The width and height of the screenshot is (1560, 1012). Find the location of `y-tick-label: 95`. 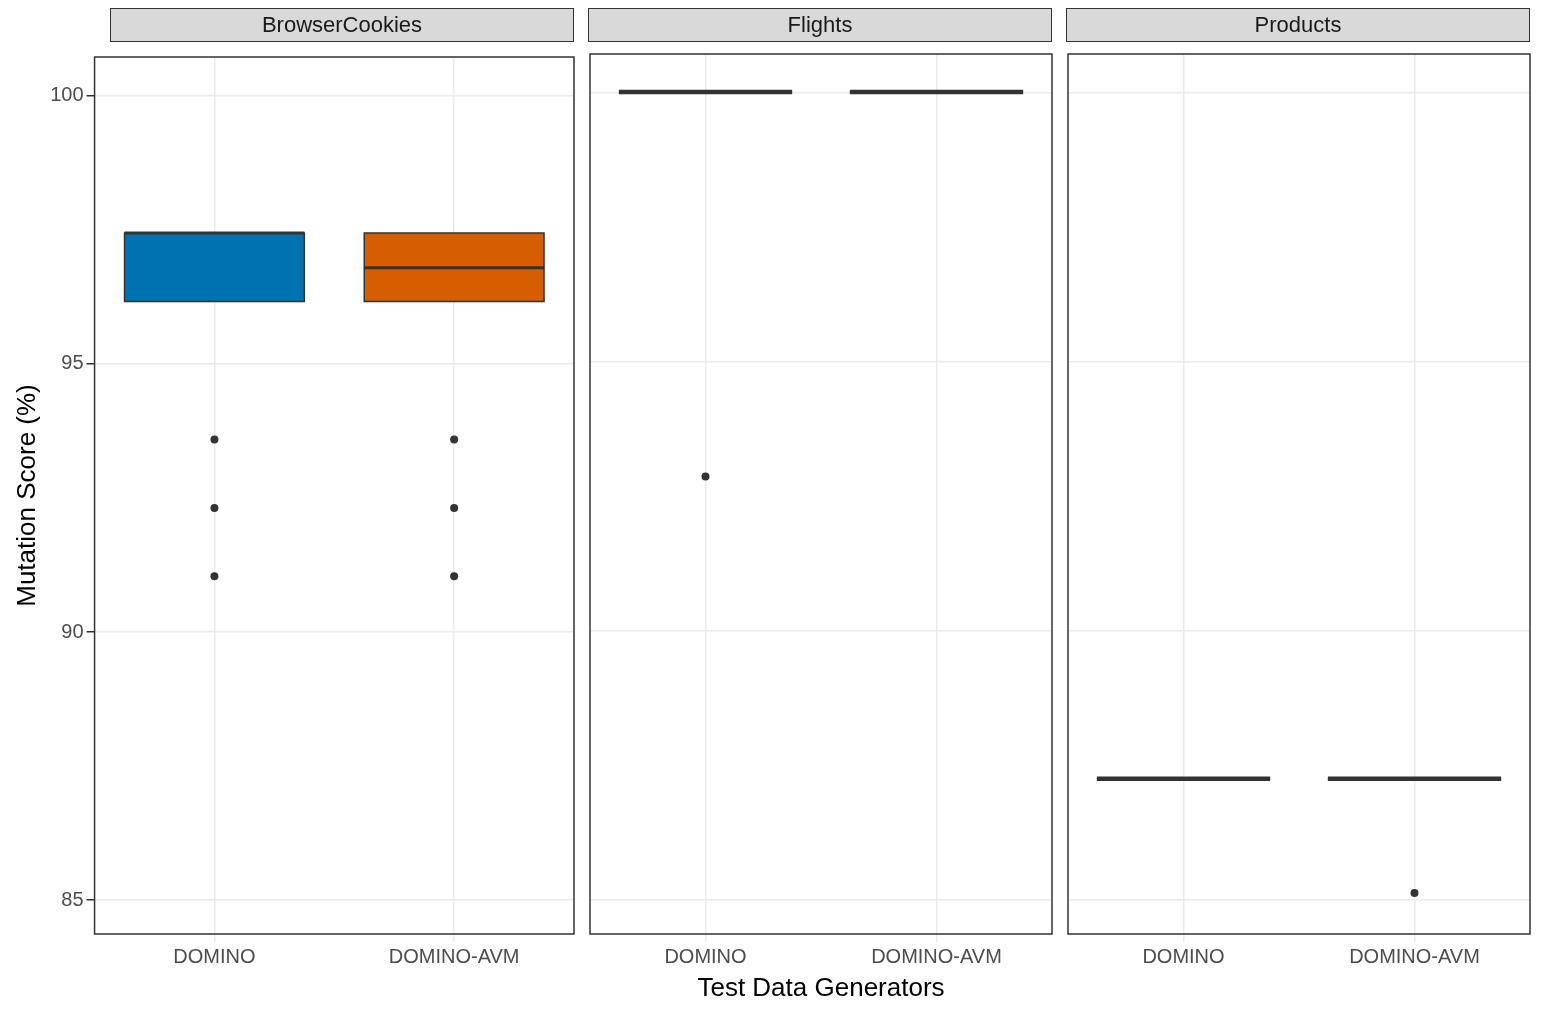

y-tick-label: 95 is located at coordinates (72, 362).